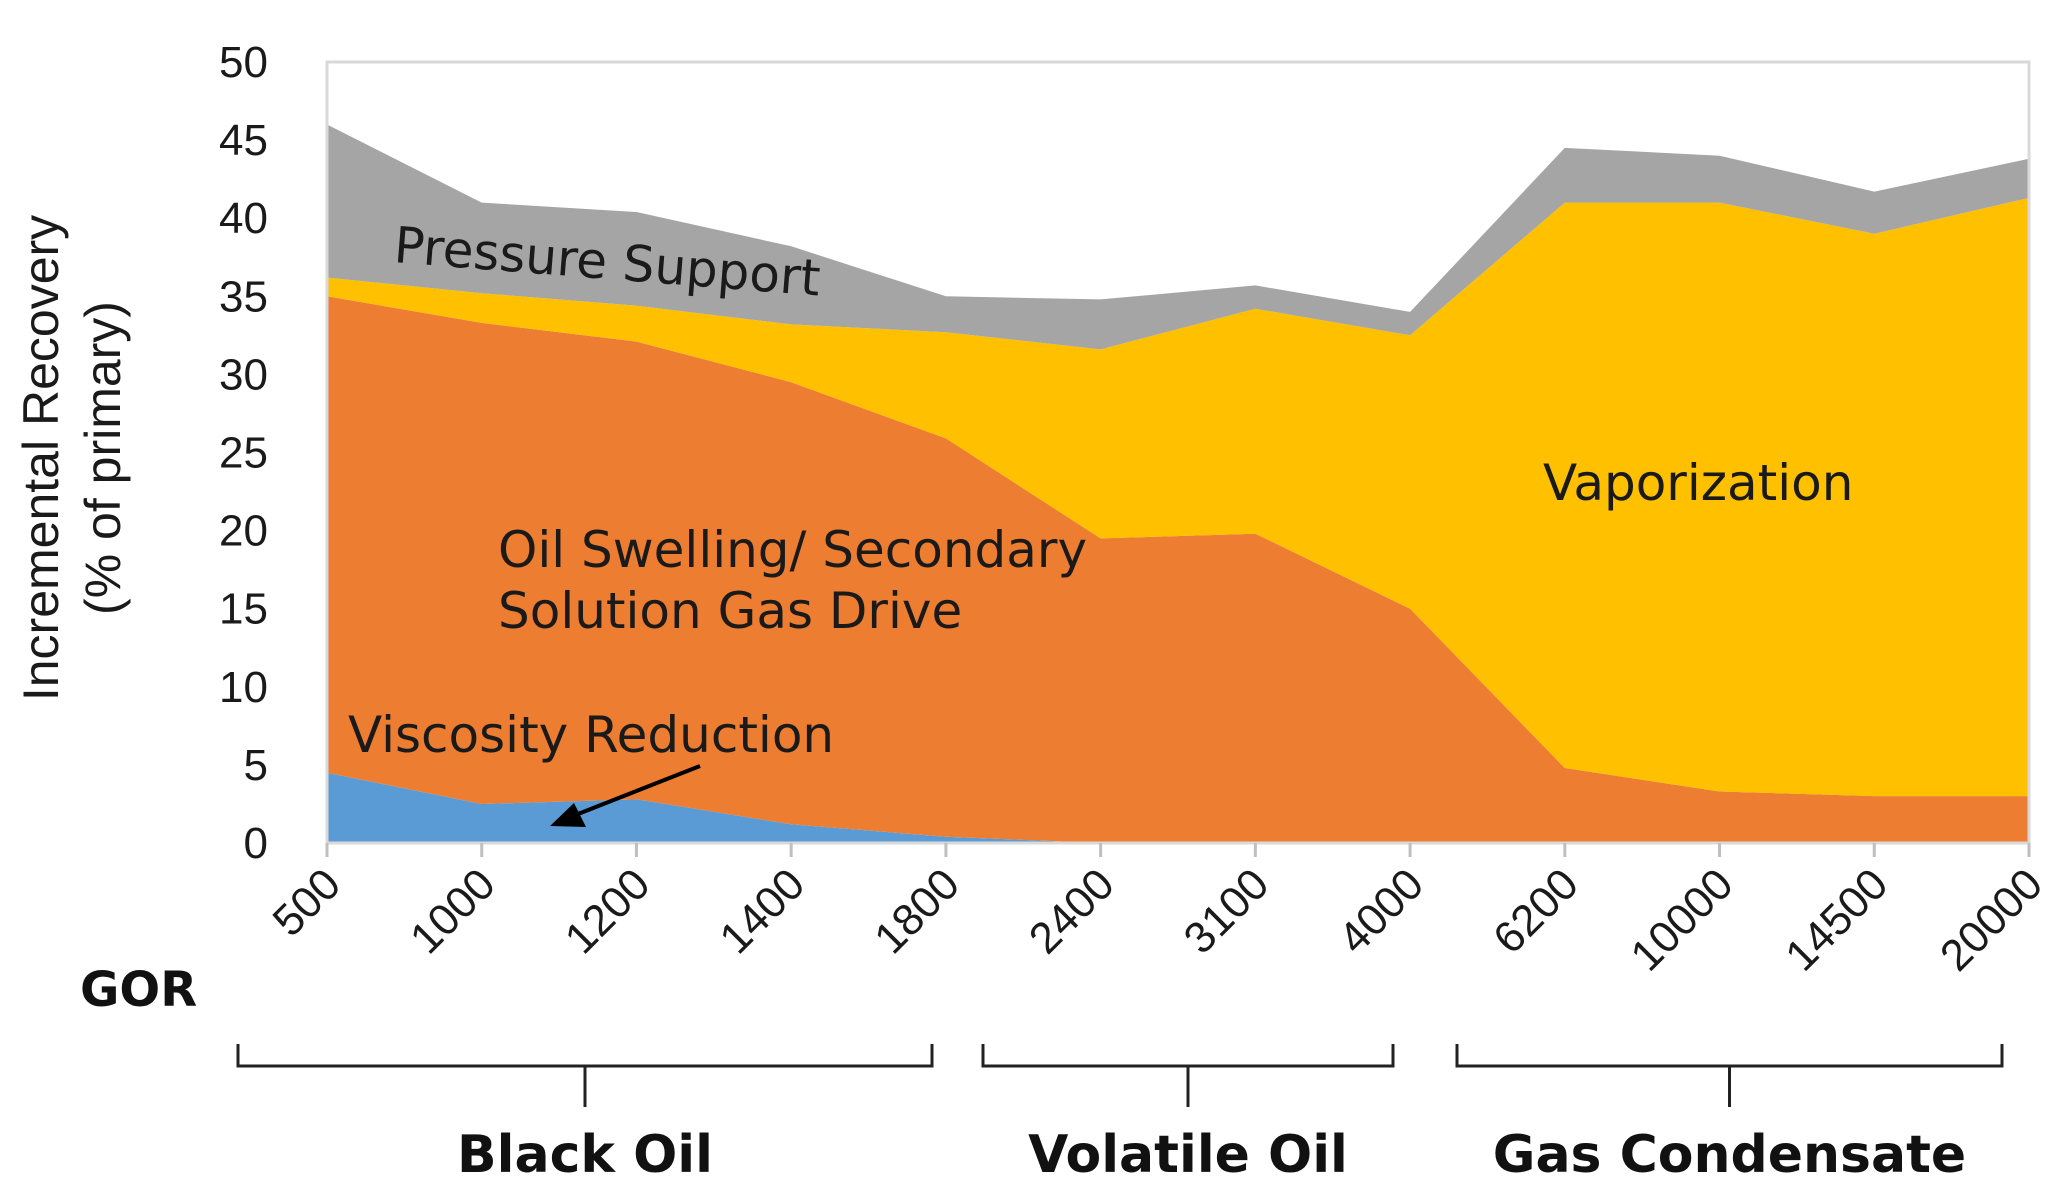  Describe the element at coordinates (243, 62) in the screenshot. I see `y-tick-label: 50` at that location.